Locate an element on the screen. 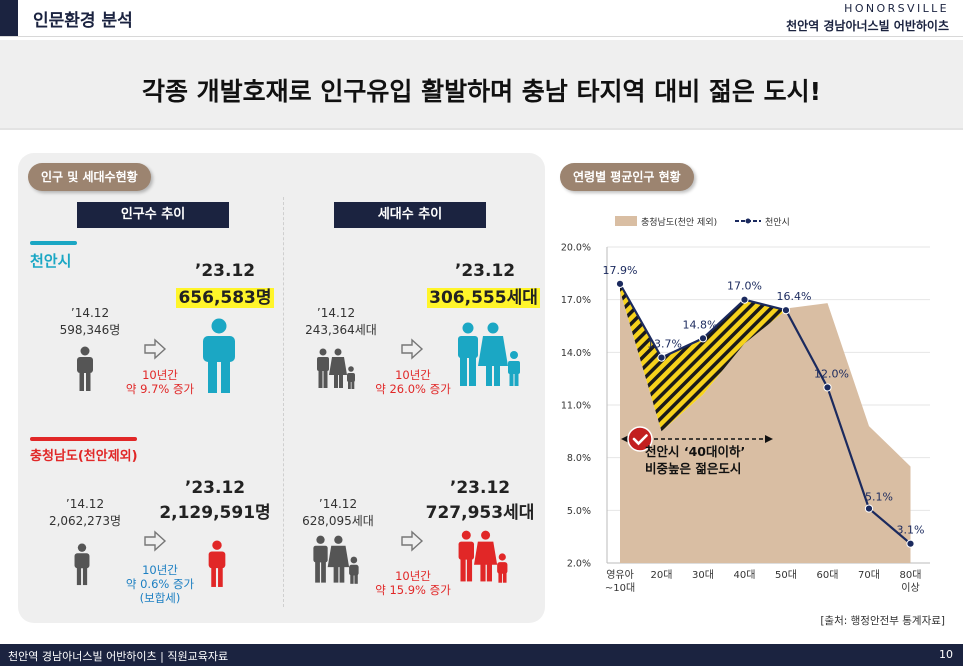  legend-label: 천안시 is located at coordinates (777, 222).